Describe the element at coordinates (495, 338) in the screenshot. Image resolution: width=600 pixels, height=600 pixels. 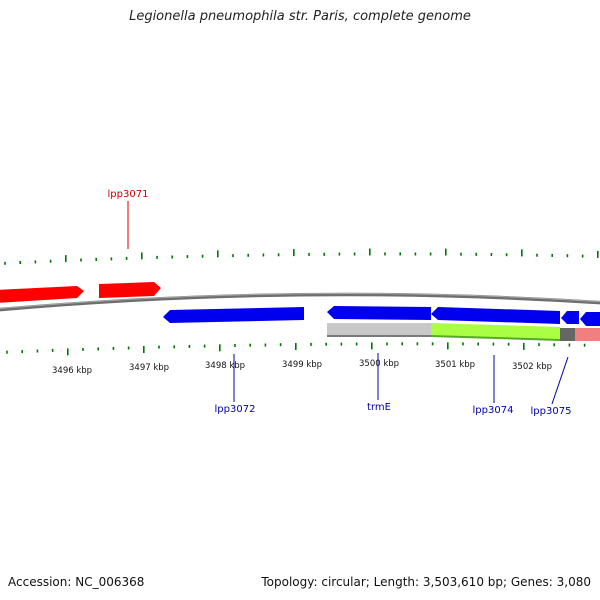
I see `feature-band-green-edge` at that location.